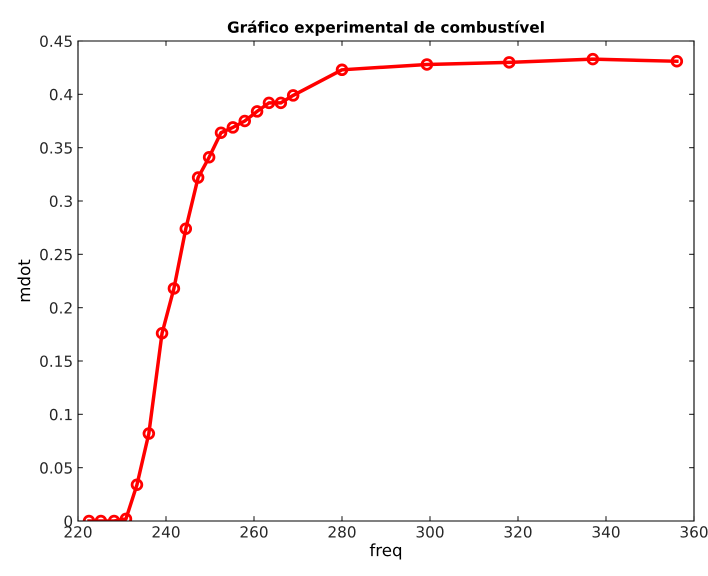 Image resolution: width=708 pixels, height=576 pixels. I want to click on y-tick-label: 0.35, so click(56, 148).